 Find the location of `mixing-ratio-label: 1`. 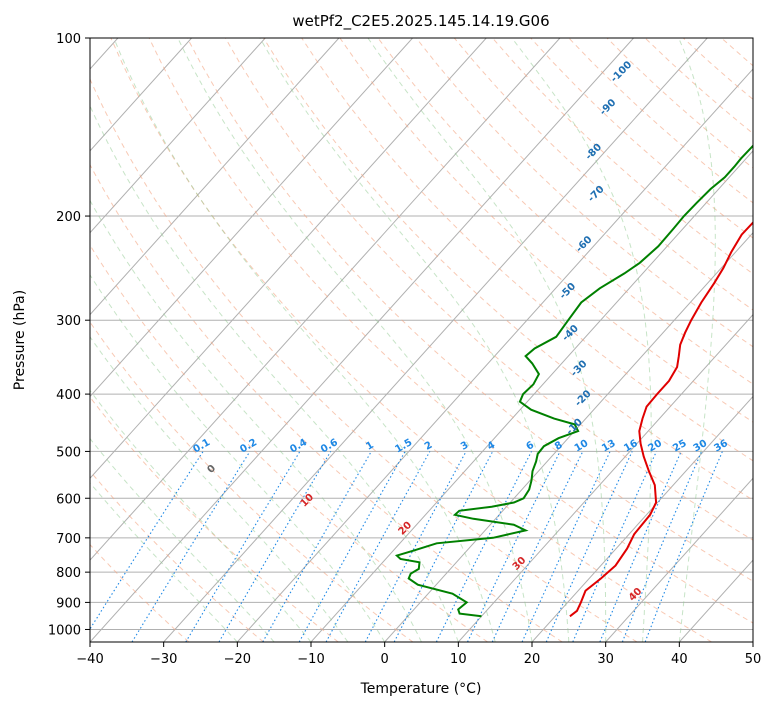

mixing-ratio-label: 1 is located at coordinates (370, 446).